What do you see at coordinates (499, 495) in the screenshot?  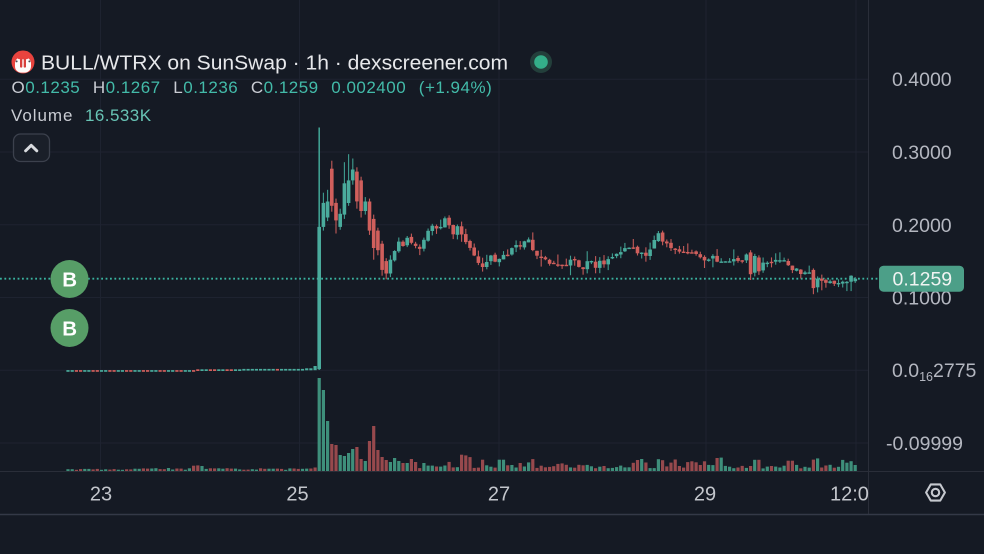 I see `svg-text: 27` at bounding box center [499, 495].